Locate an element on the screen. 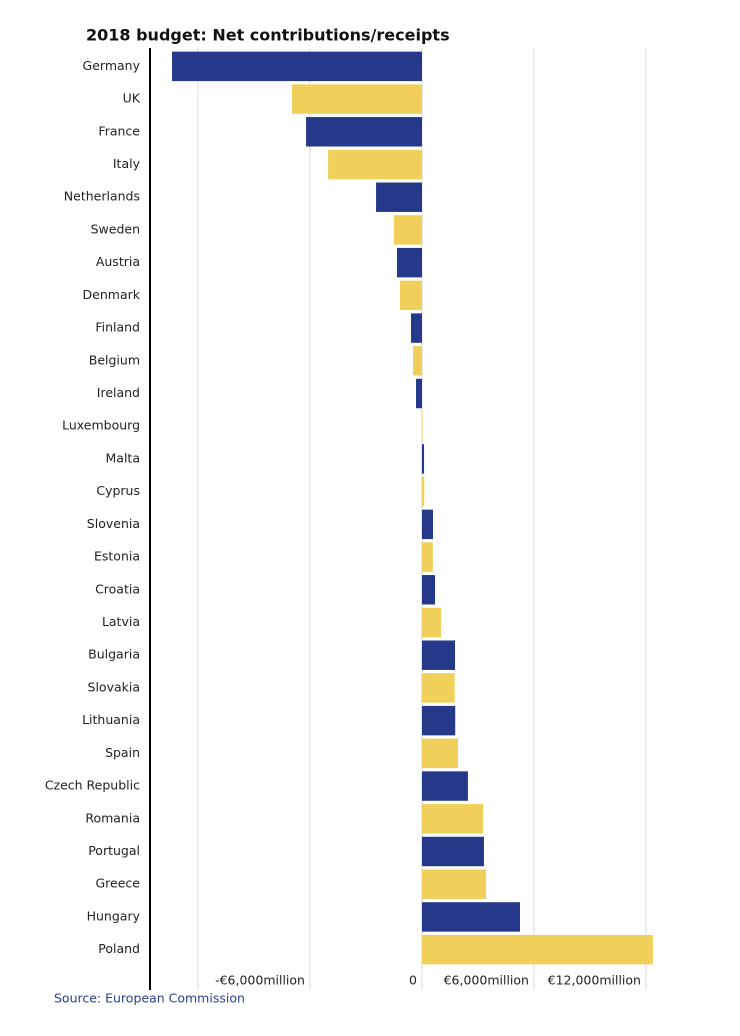  y-tick-label: France is located at coordinates (119, 130).